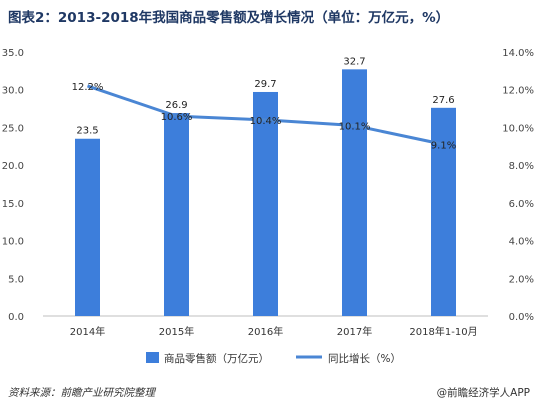  Describe the element at coordinates (16, 317) in the screenshot. I see `y-left-tick-label: 0.0` at that location.